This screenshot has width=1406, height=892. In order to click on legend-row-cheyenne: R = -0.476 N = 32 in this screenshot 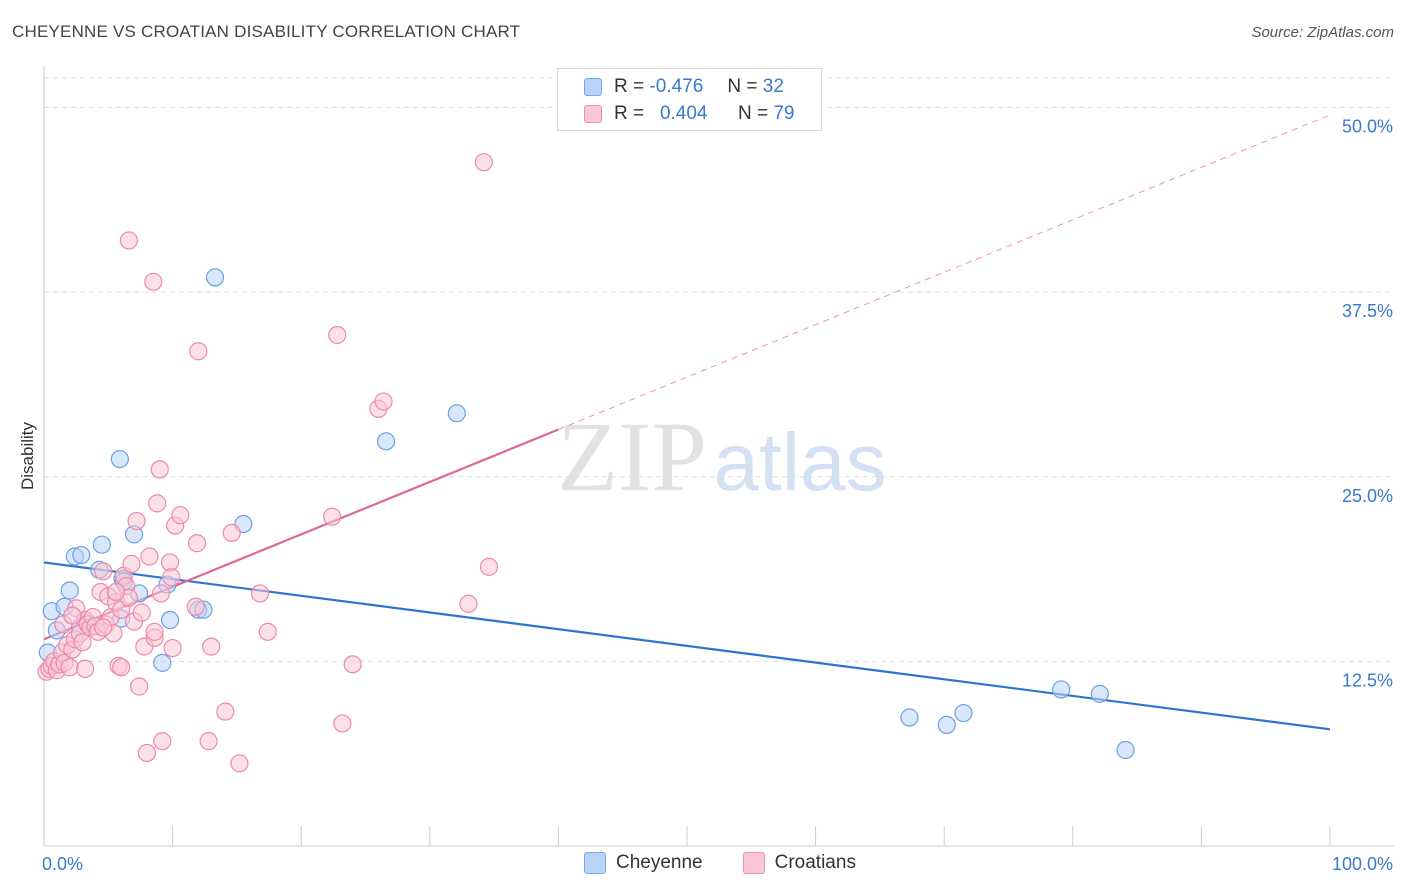, I will do `click(684, 87)`.